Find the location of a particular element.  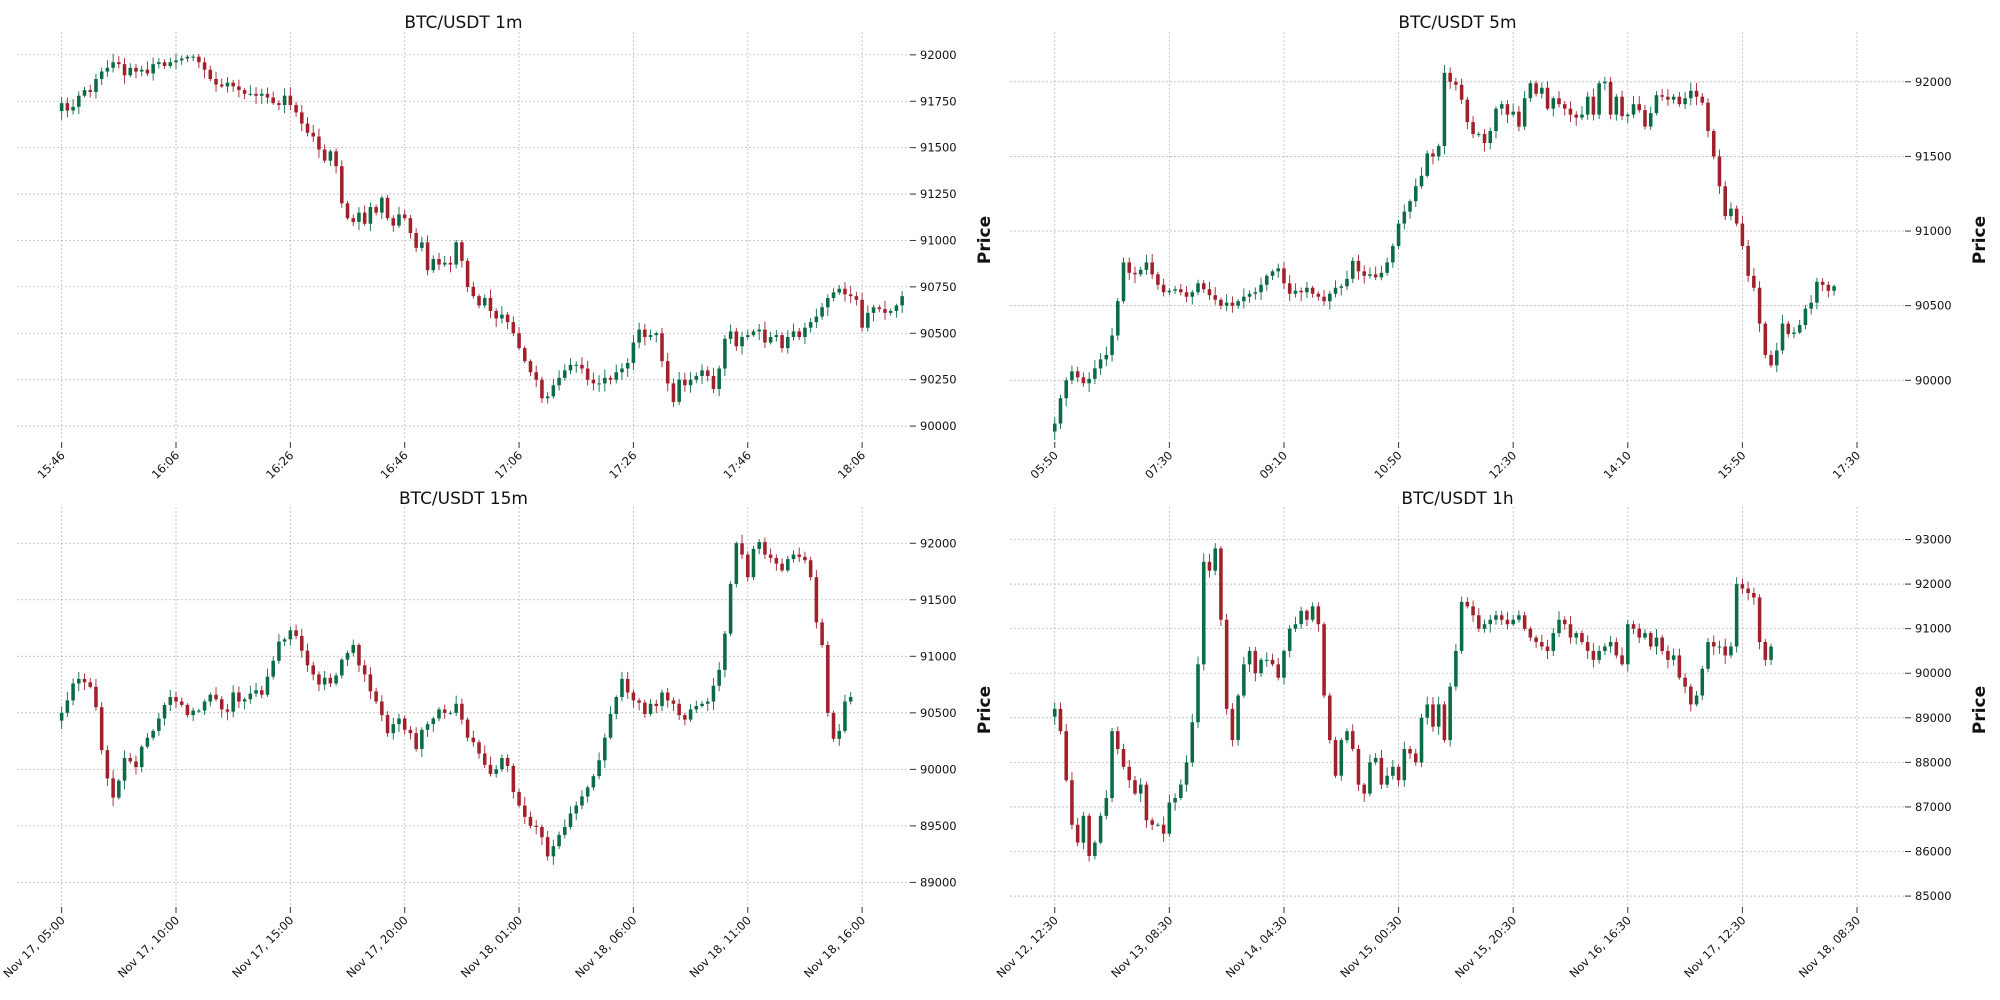

y-tick-label: 89000 is located at coordinates (938, 882).